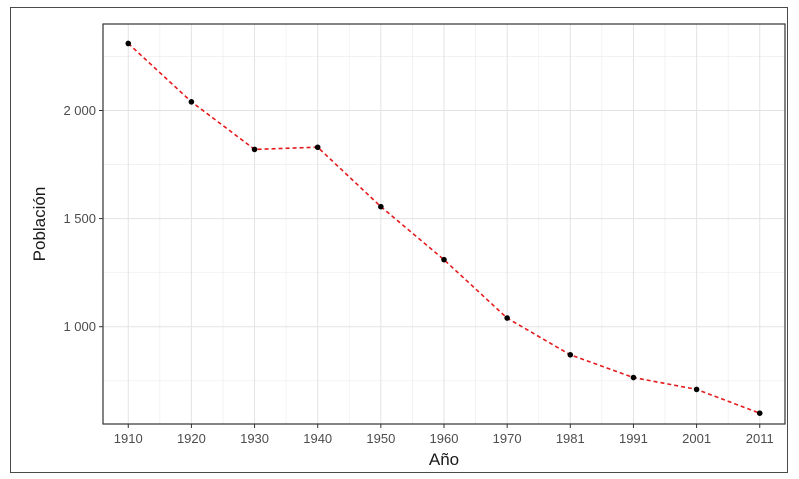 The image size is (799, 479). Describe the element at coordinates (39, 224) in the screenshot. I see `y-axis-title: Población` at that location.